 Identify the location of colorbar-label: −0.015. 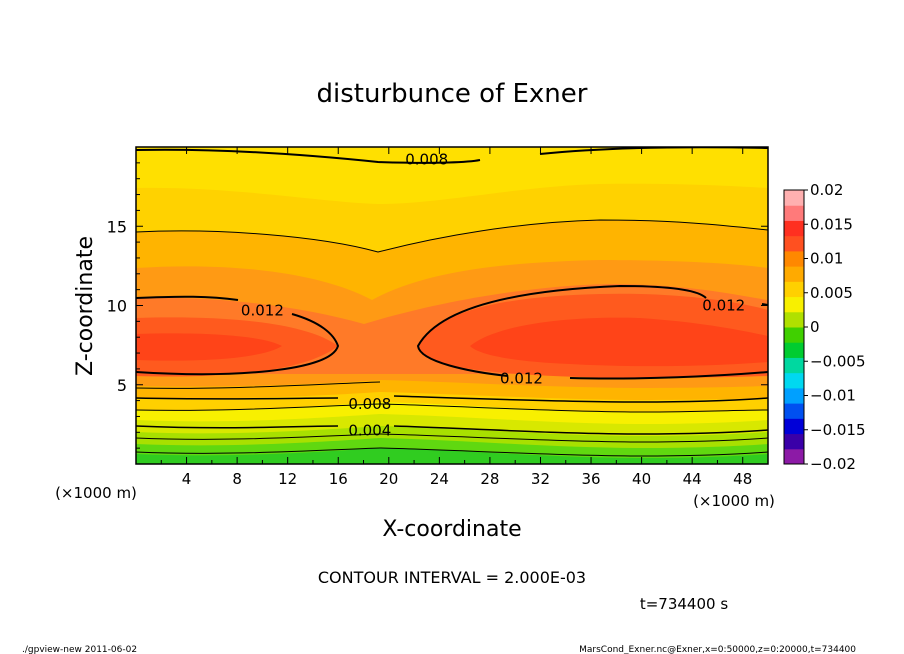
(838, 430).